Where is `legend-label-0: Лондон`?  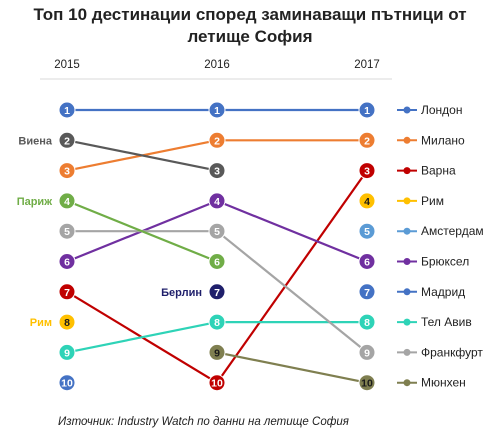 legend-label-0: Лондон is located at coordinates (441, 110).